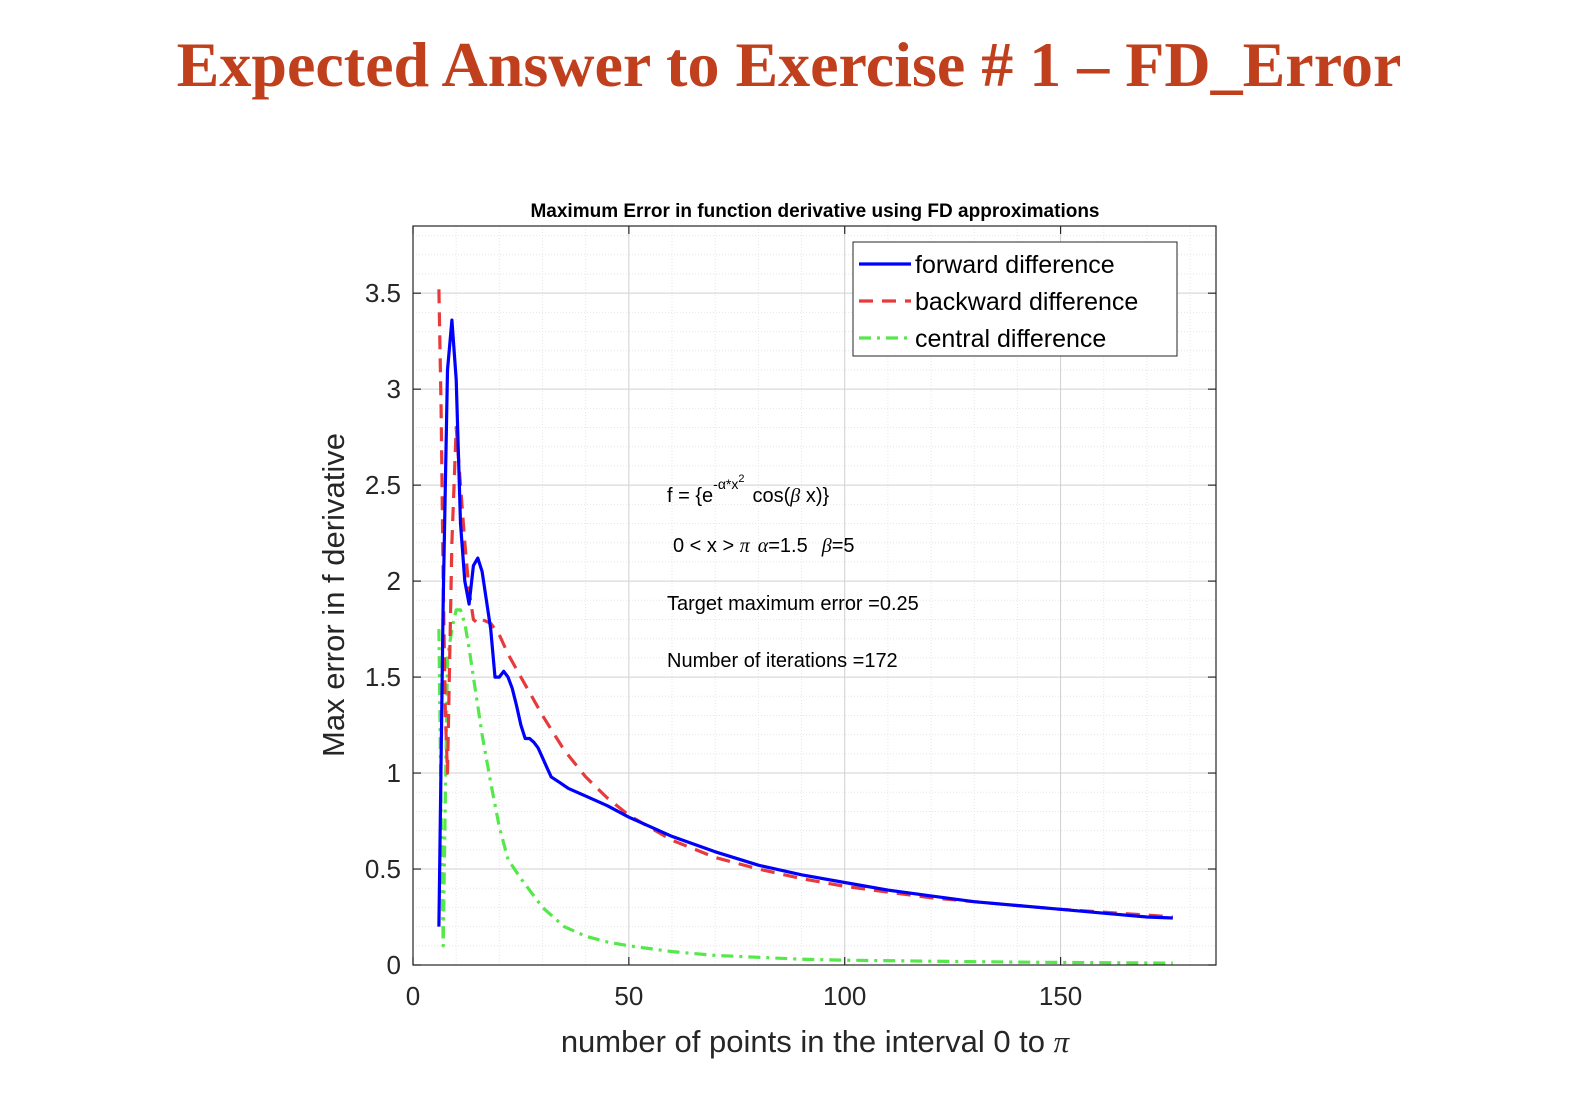 Image resolution: width=1578 pixels, height=1104 pixels. What do you see at coordinates (394, 965) in the screenshot?
I see `y-tick-label: 0` at bounding box center [394, 965].